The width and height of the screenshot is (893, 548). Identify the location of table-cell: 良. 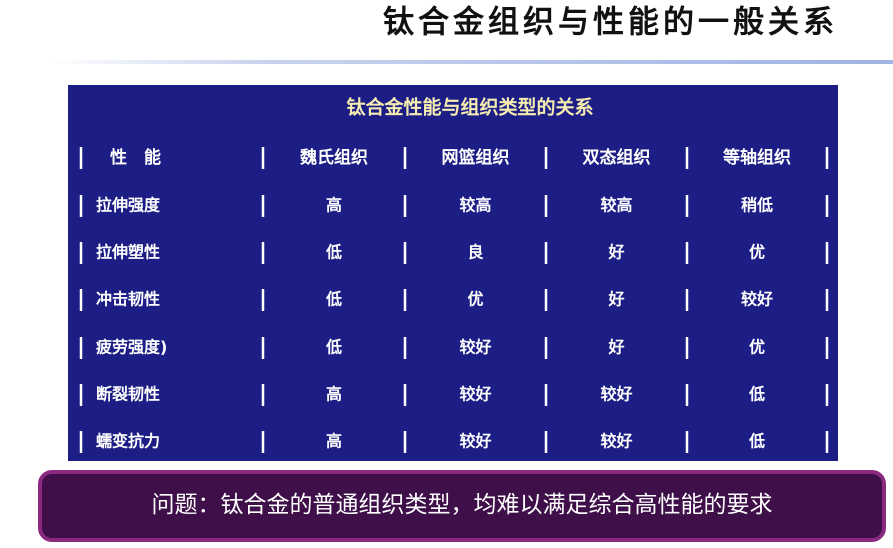
(475, 252).